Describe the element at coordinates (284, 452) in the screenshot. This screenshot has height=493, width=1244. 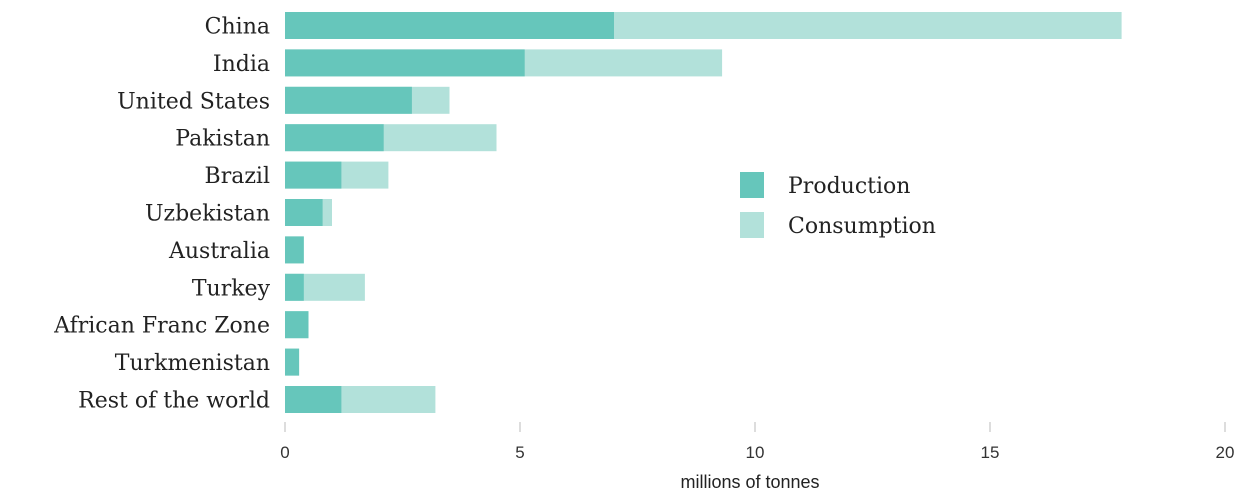
I see `x-tick-label-0: 0` at that location.